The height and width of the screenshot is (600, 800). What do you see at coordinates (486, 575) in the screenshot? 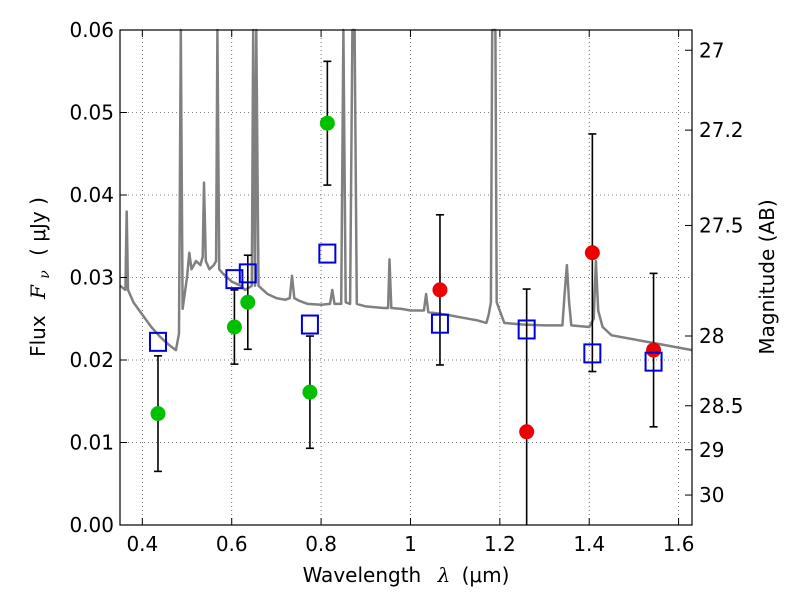
I see `x-axis-label-unit: (μm)` at bounding box center [486, 575].